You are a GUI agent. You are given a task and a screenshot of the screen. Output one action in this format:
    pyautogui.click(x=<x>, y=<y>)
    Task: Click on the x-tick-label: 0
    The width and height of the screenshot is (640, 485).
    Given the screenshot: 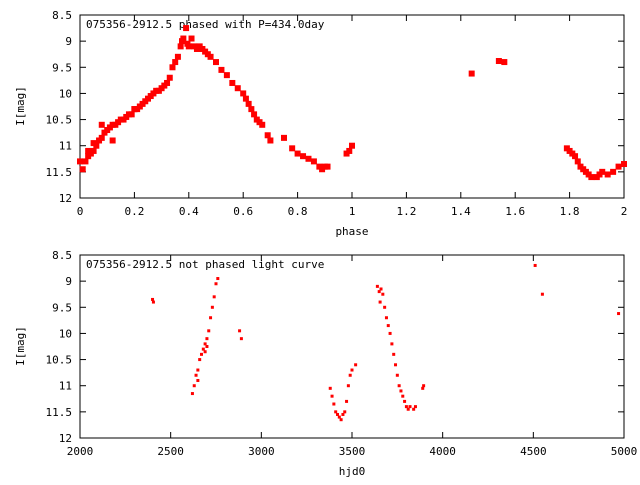 What is the action you would take?
    pyautogui.click(x=80, y=211)
    